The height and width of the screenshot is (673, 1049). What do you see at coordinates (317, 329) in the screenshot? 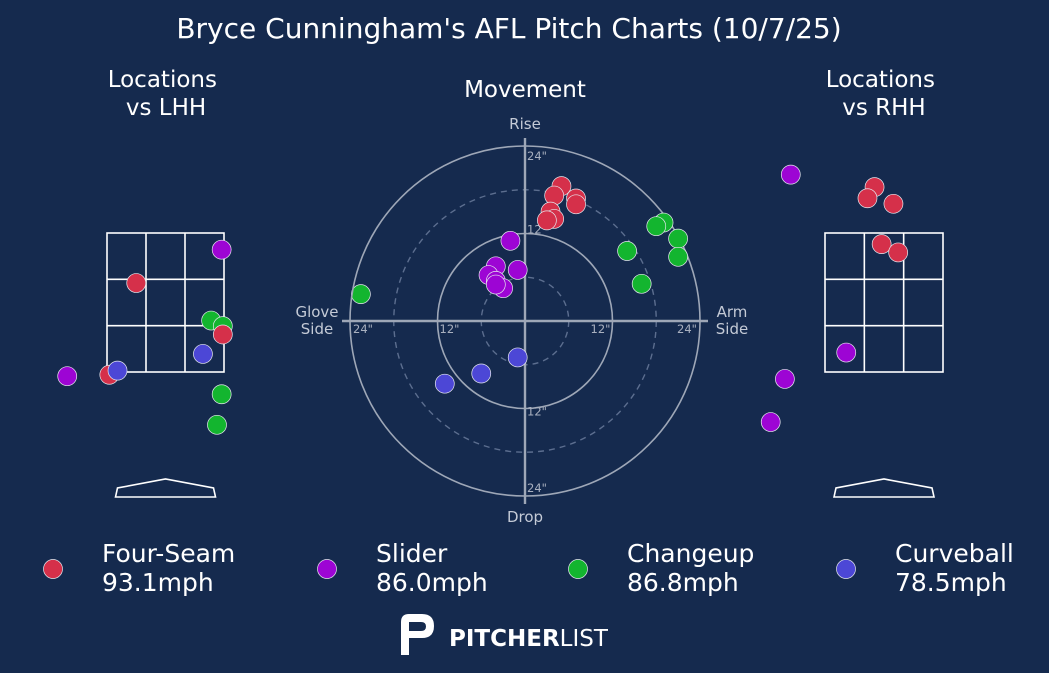
I see `glove-side-label-line: Side` at bounding box center [317, 329].